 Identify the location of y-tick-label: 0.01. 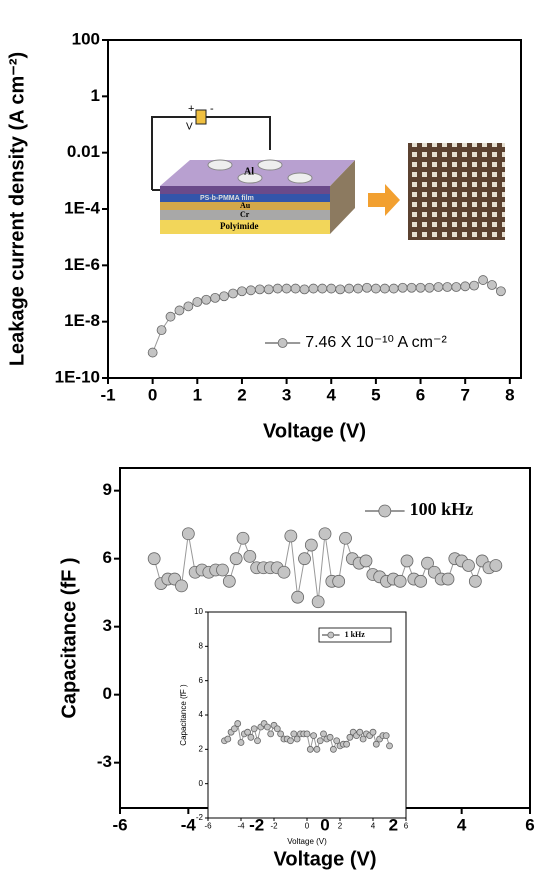
(83, 151).